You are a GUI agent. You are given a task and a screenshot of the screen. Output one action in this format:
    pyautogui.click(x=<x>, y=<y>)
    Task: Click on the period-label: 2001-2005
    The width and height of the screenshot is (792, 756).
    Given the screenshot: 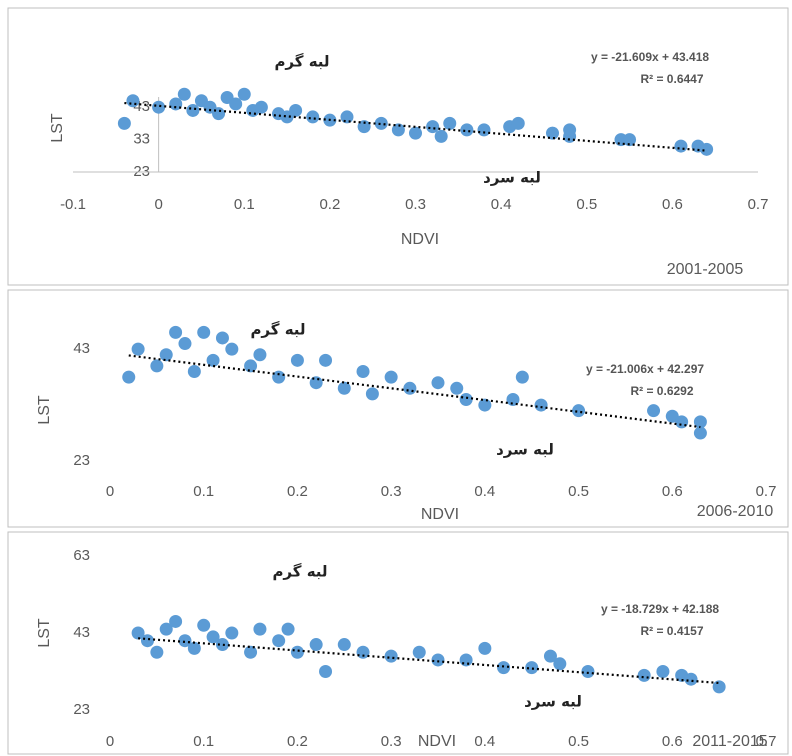 What is the action you would take?
    pyautogui.click(x=705, y=269)
    